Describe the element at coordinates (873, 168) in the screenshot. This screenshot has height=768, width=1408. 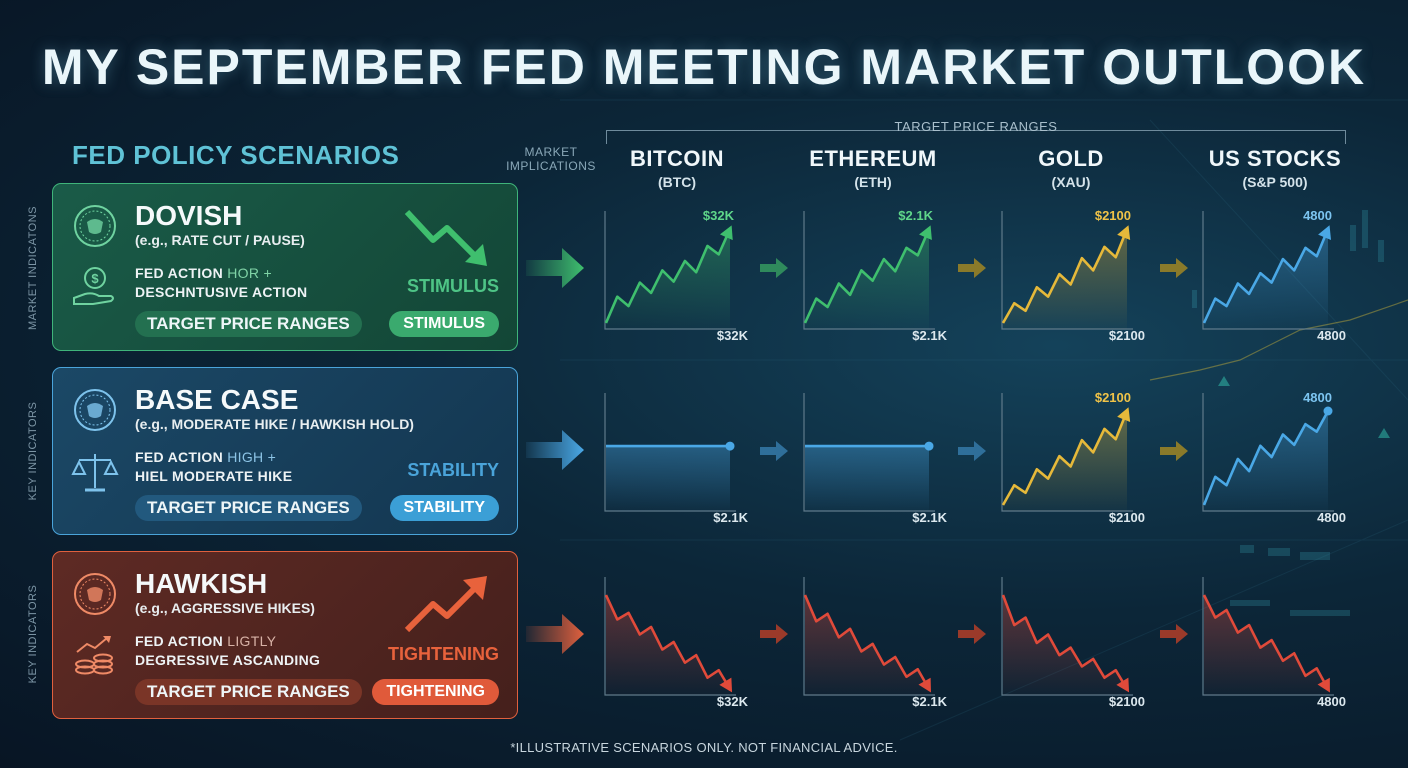
I see `asset-header-ethereum: ETHEREUM (ETH)` at that location.